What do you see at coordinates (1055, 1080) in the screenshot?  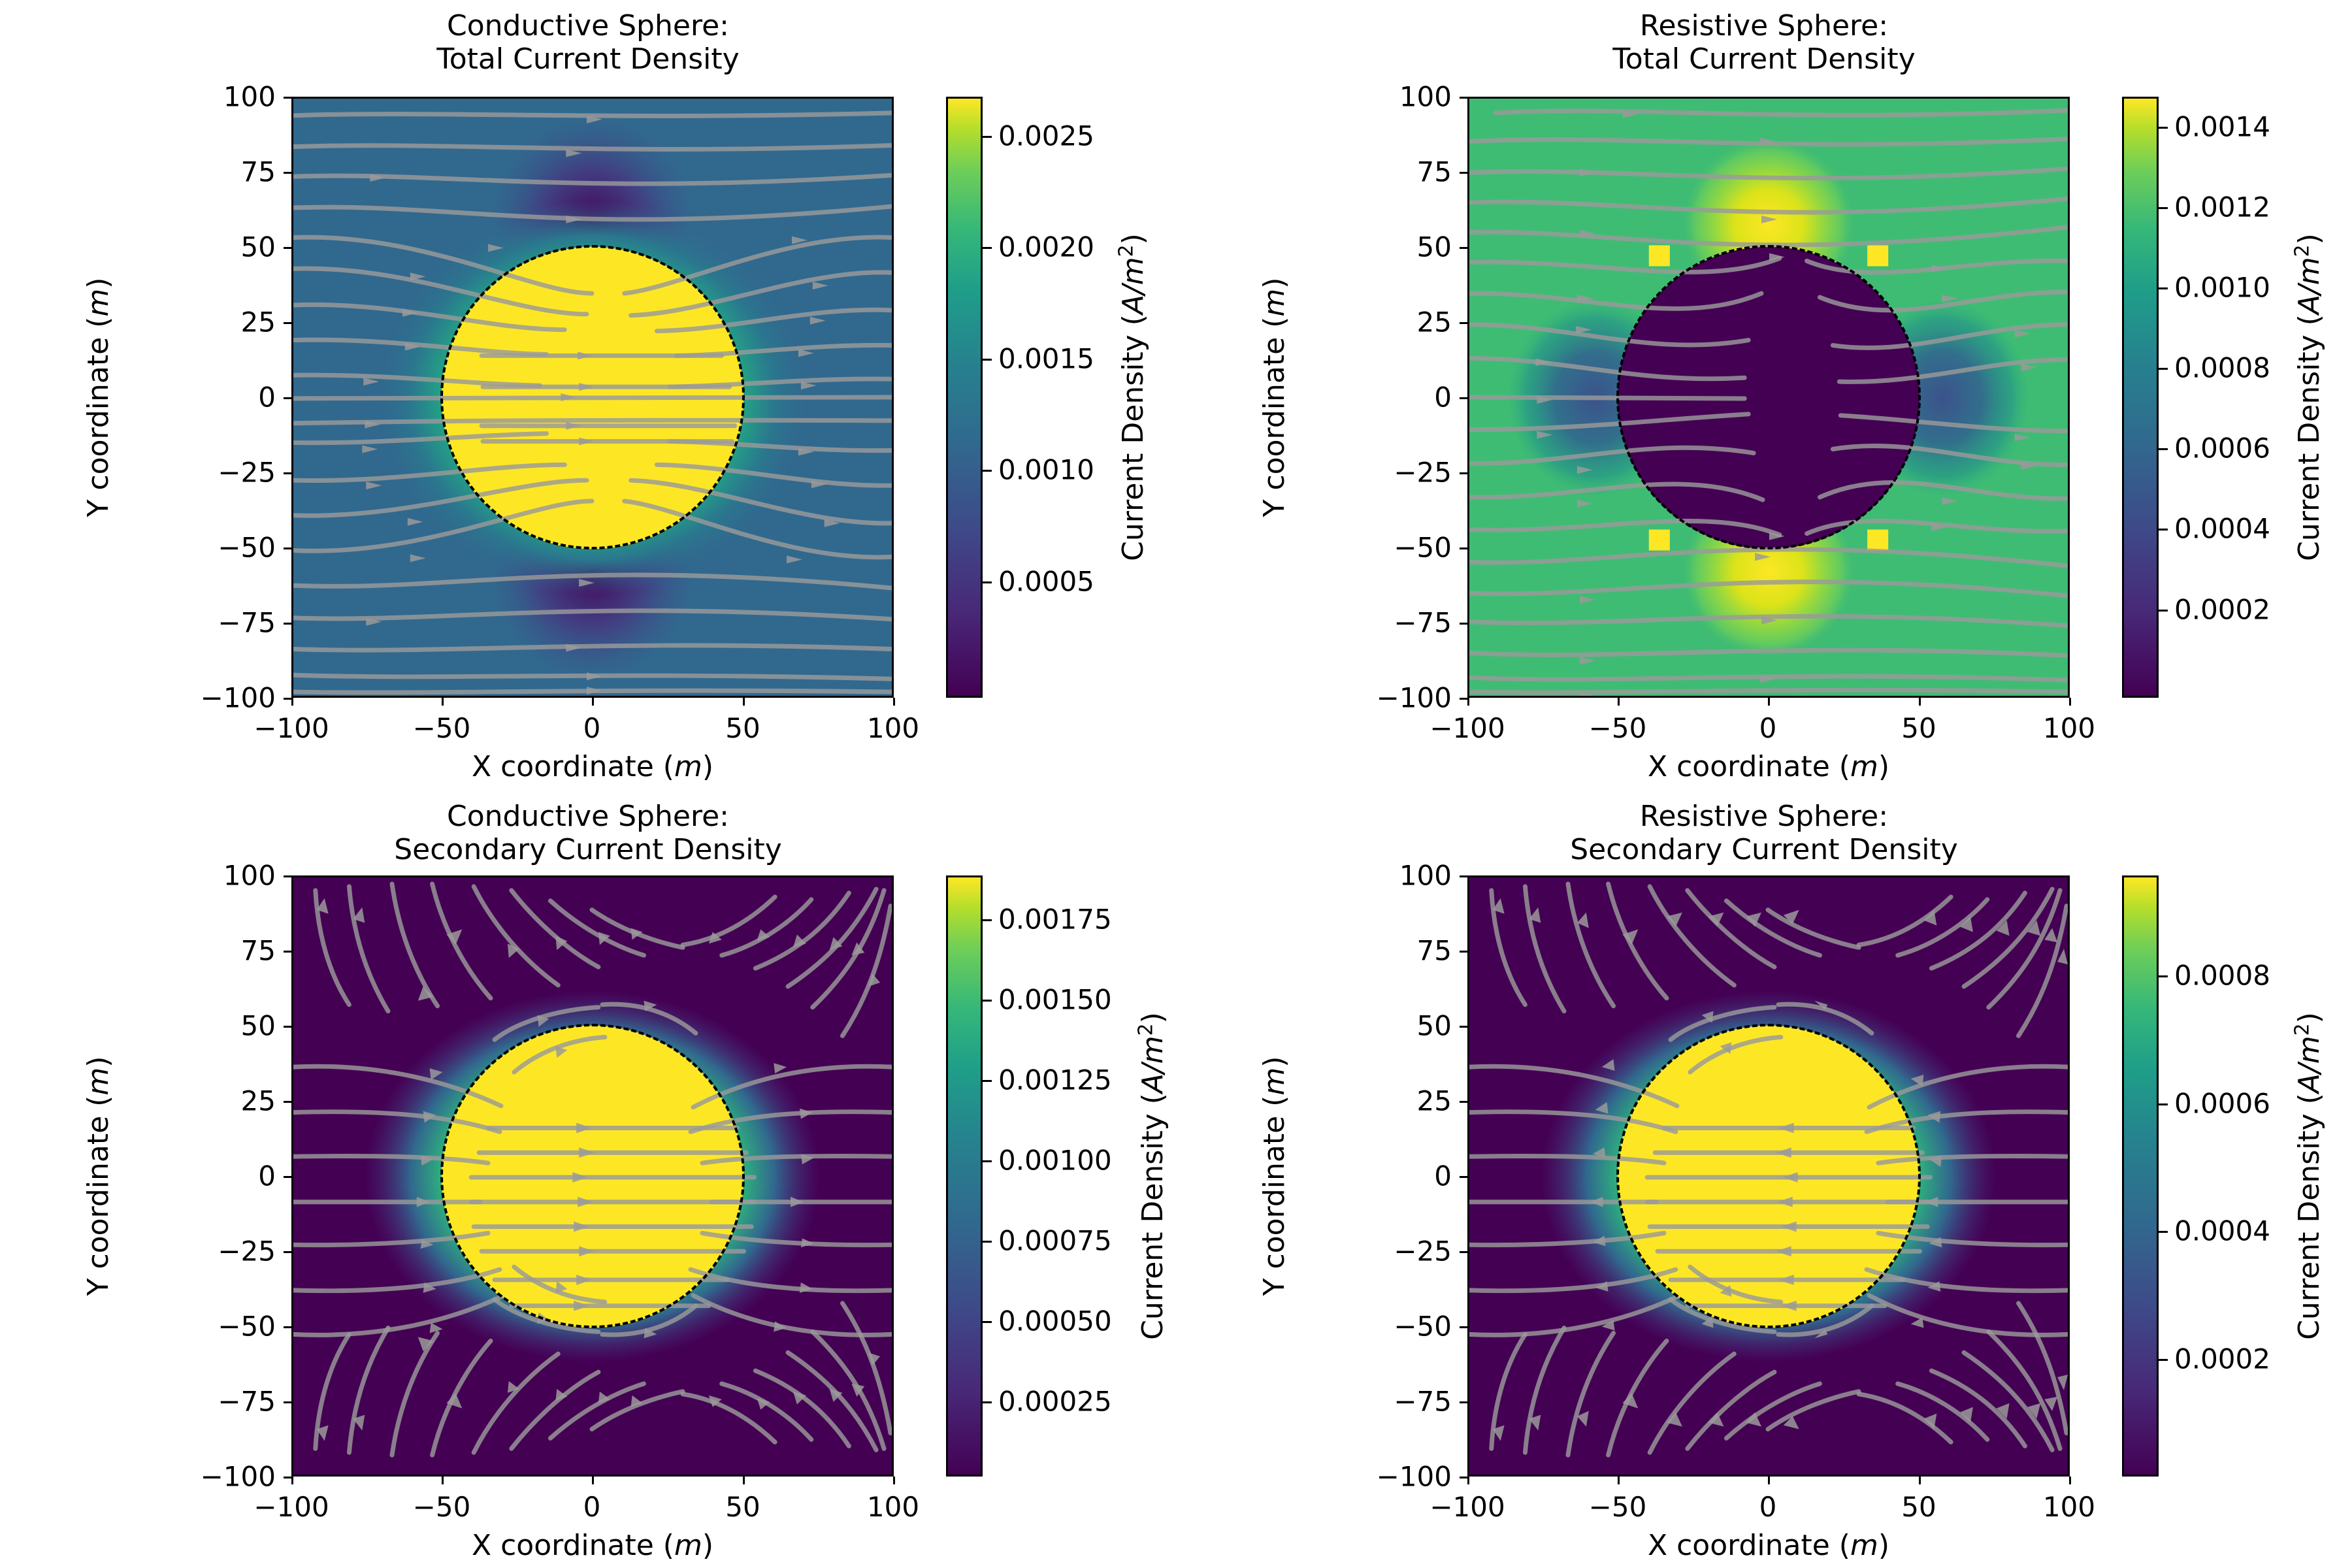 I see `colorbar-tick-label: 0.00125` at bounding box center [1055, 1080].